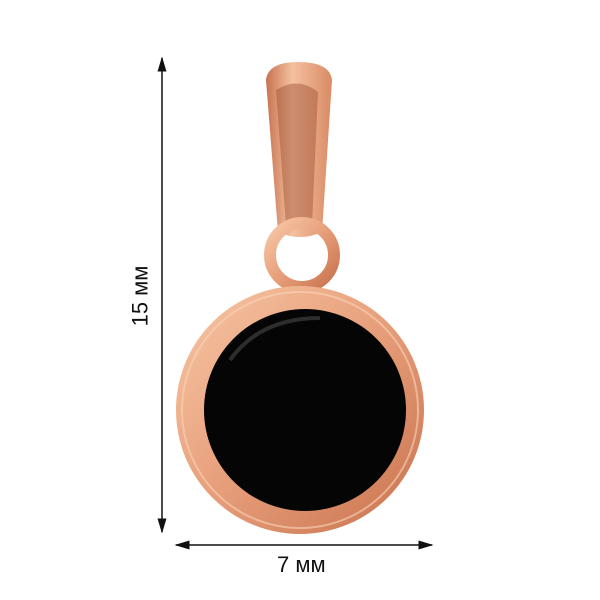  Describe the element at coordinates (301, 564) in the screenshot. I see `width-label: 7 мм` at that location.